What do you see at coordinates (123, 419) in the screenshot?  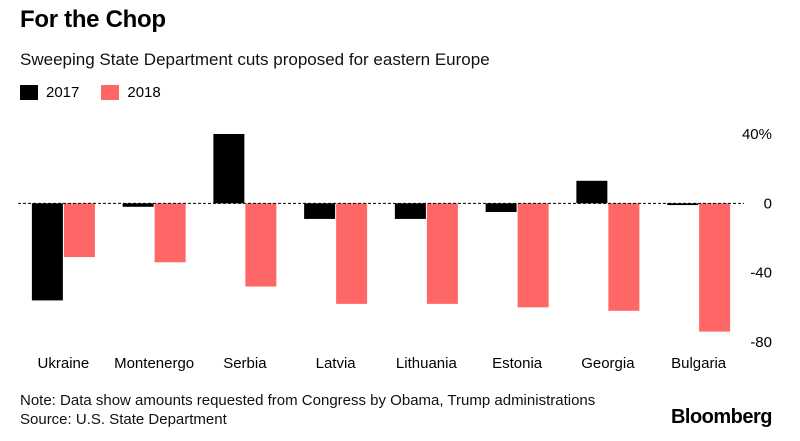 I see `source-line: Source: U.S. State Department` at bounding box center [123, 419].